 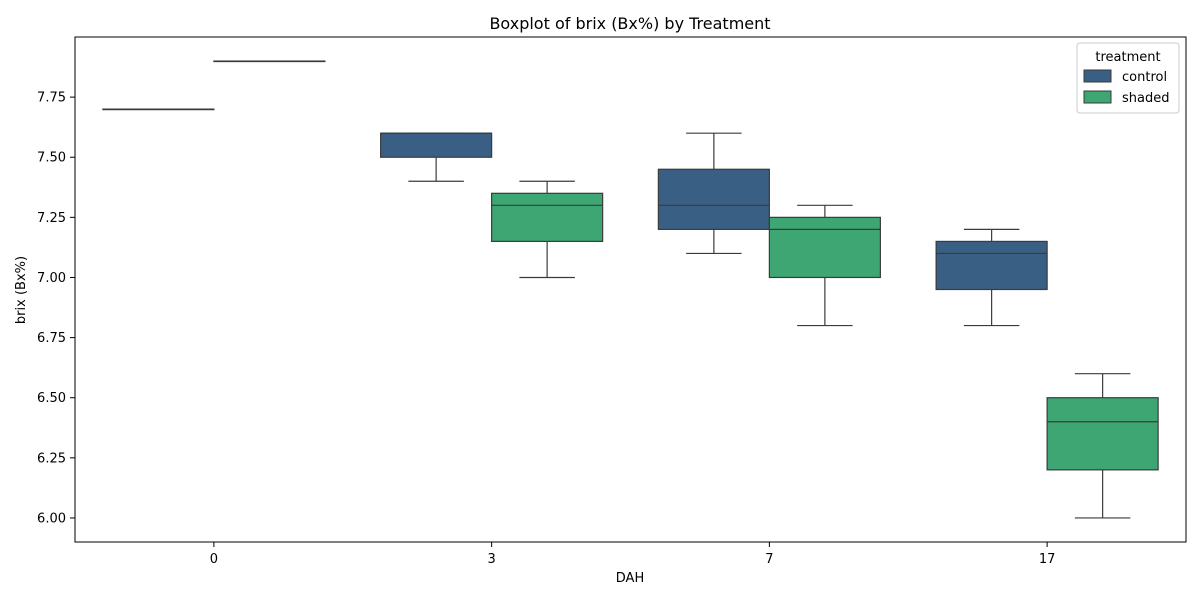 What do you see at coordinates (1097, 97) in the screenshot?
I see `legend-swatch-shaded` at bounding box center [1097, 97].